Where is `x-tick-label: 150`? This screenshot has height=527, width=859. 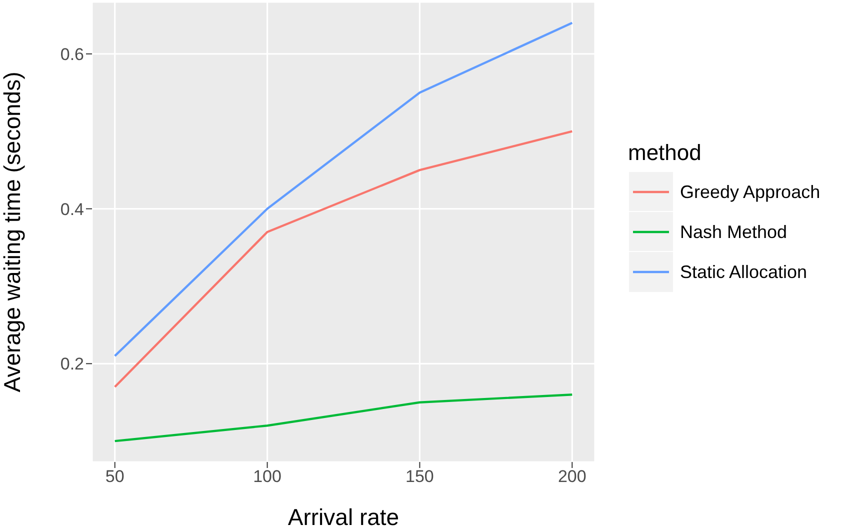
x-tick-label: 150 is located at coordinates (420, 476).